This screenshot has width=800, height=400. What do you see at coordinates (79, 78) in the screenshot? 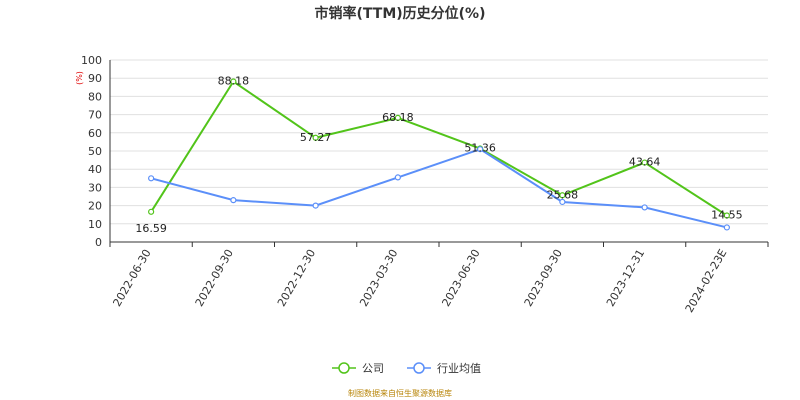
I see `y-axis-unit: (%)` at bounding box center [79, 78].